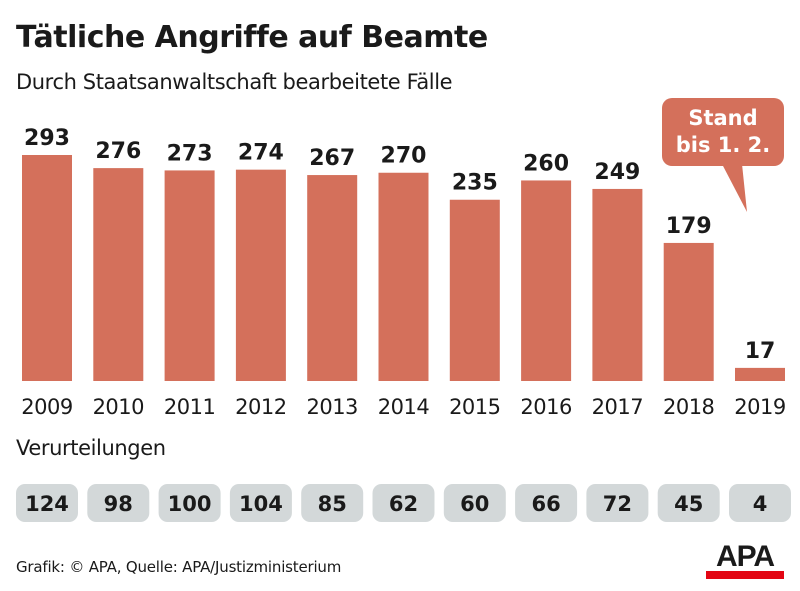  Describe the element at coordinates (118, 407) in the screenshot. I see `year-tick-label: 2010` at that location.